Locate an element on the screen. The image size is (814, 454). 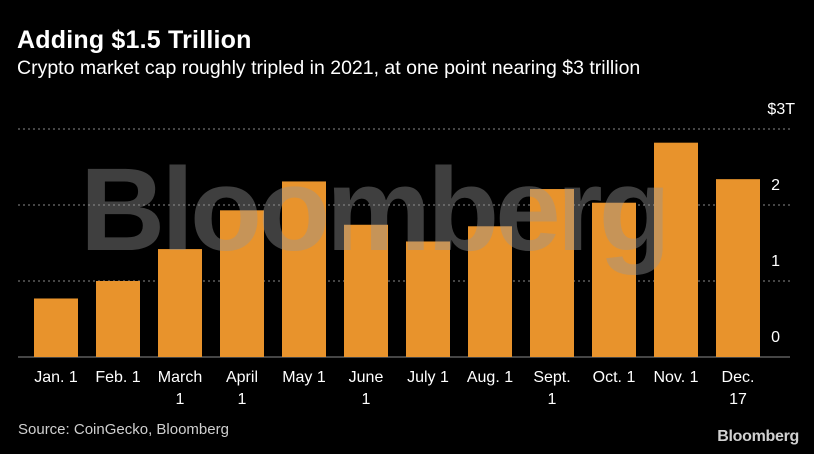
x-tick-label: Nov. 1 is located at coordinates (675, 377).